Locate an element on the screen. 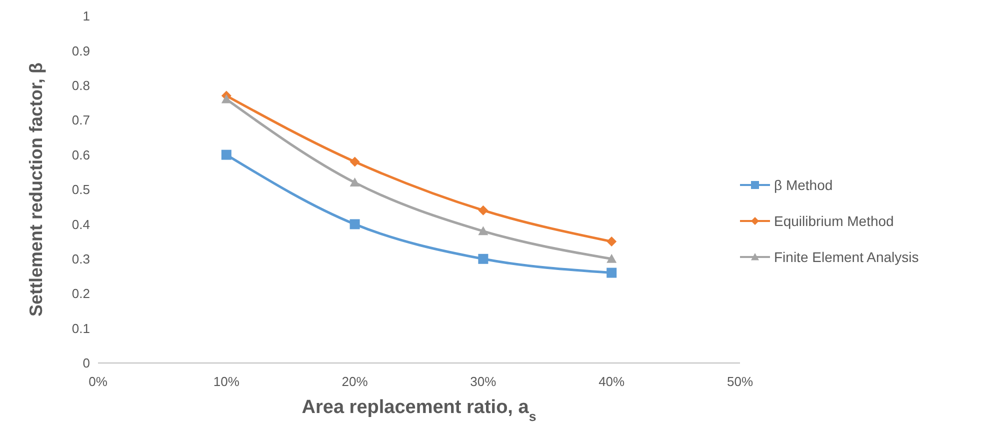 The height and width of the screenshot is (441, 988). x-tick-label: 50% is located at coordinates (740, 382).